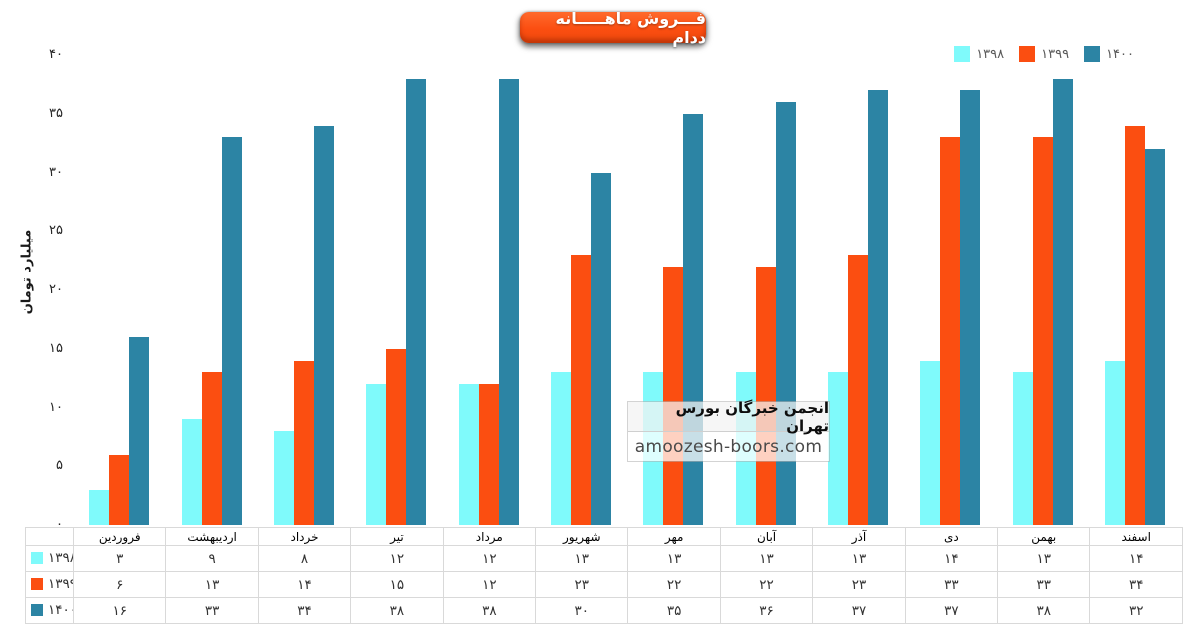  Describe the element at coordinates (304, 558) in the screenshot. I see `value-cell: ۸` at that location.